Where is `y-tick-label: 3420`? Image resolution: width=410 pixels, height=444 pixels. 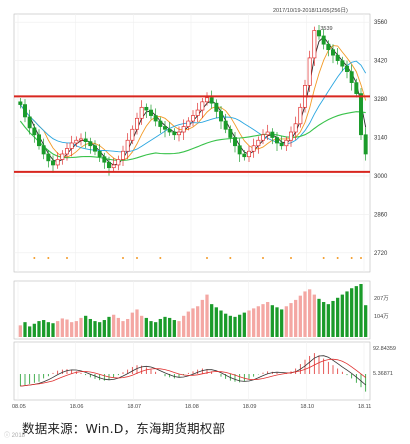
y-tick-label: 3420 is located at coordinates (381, 62).